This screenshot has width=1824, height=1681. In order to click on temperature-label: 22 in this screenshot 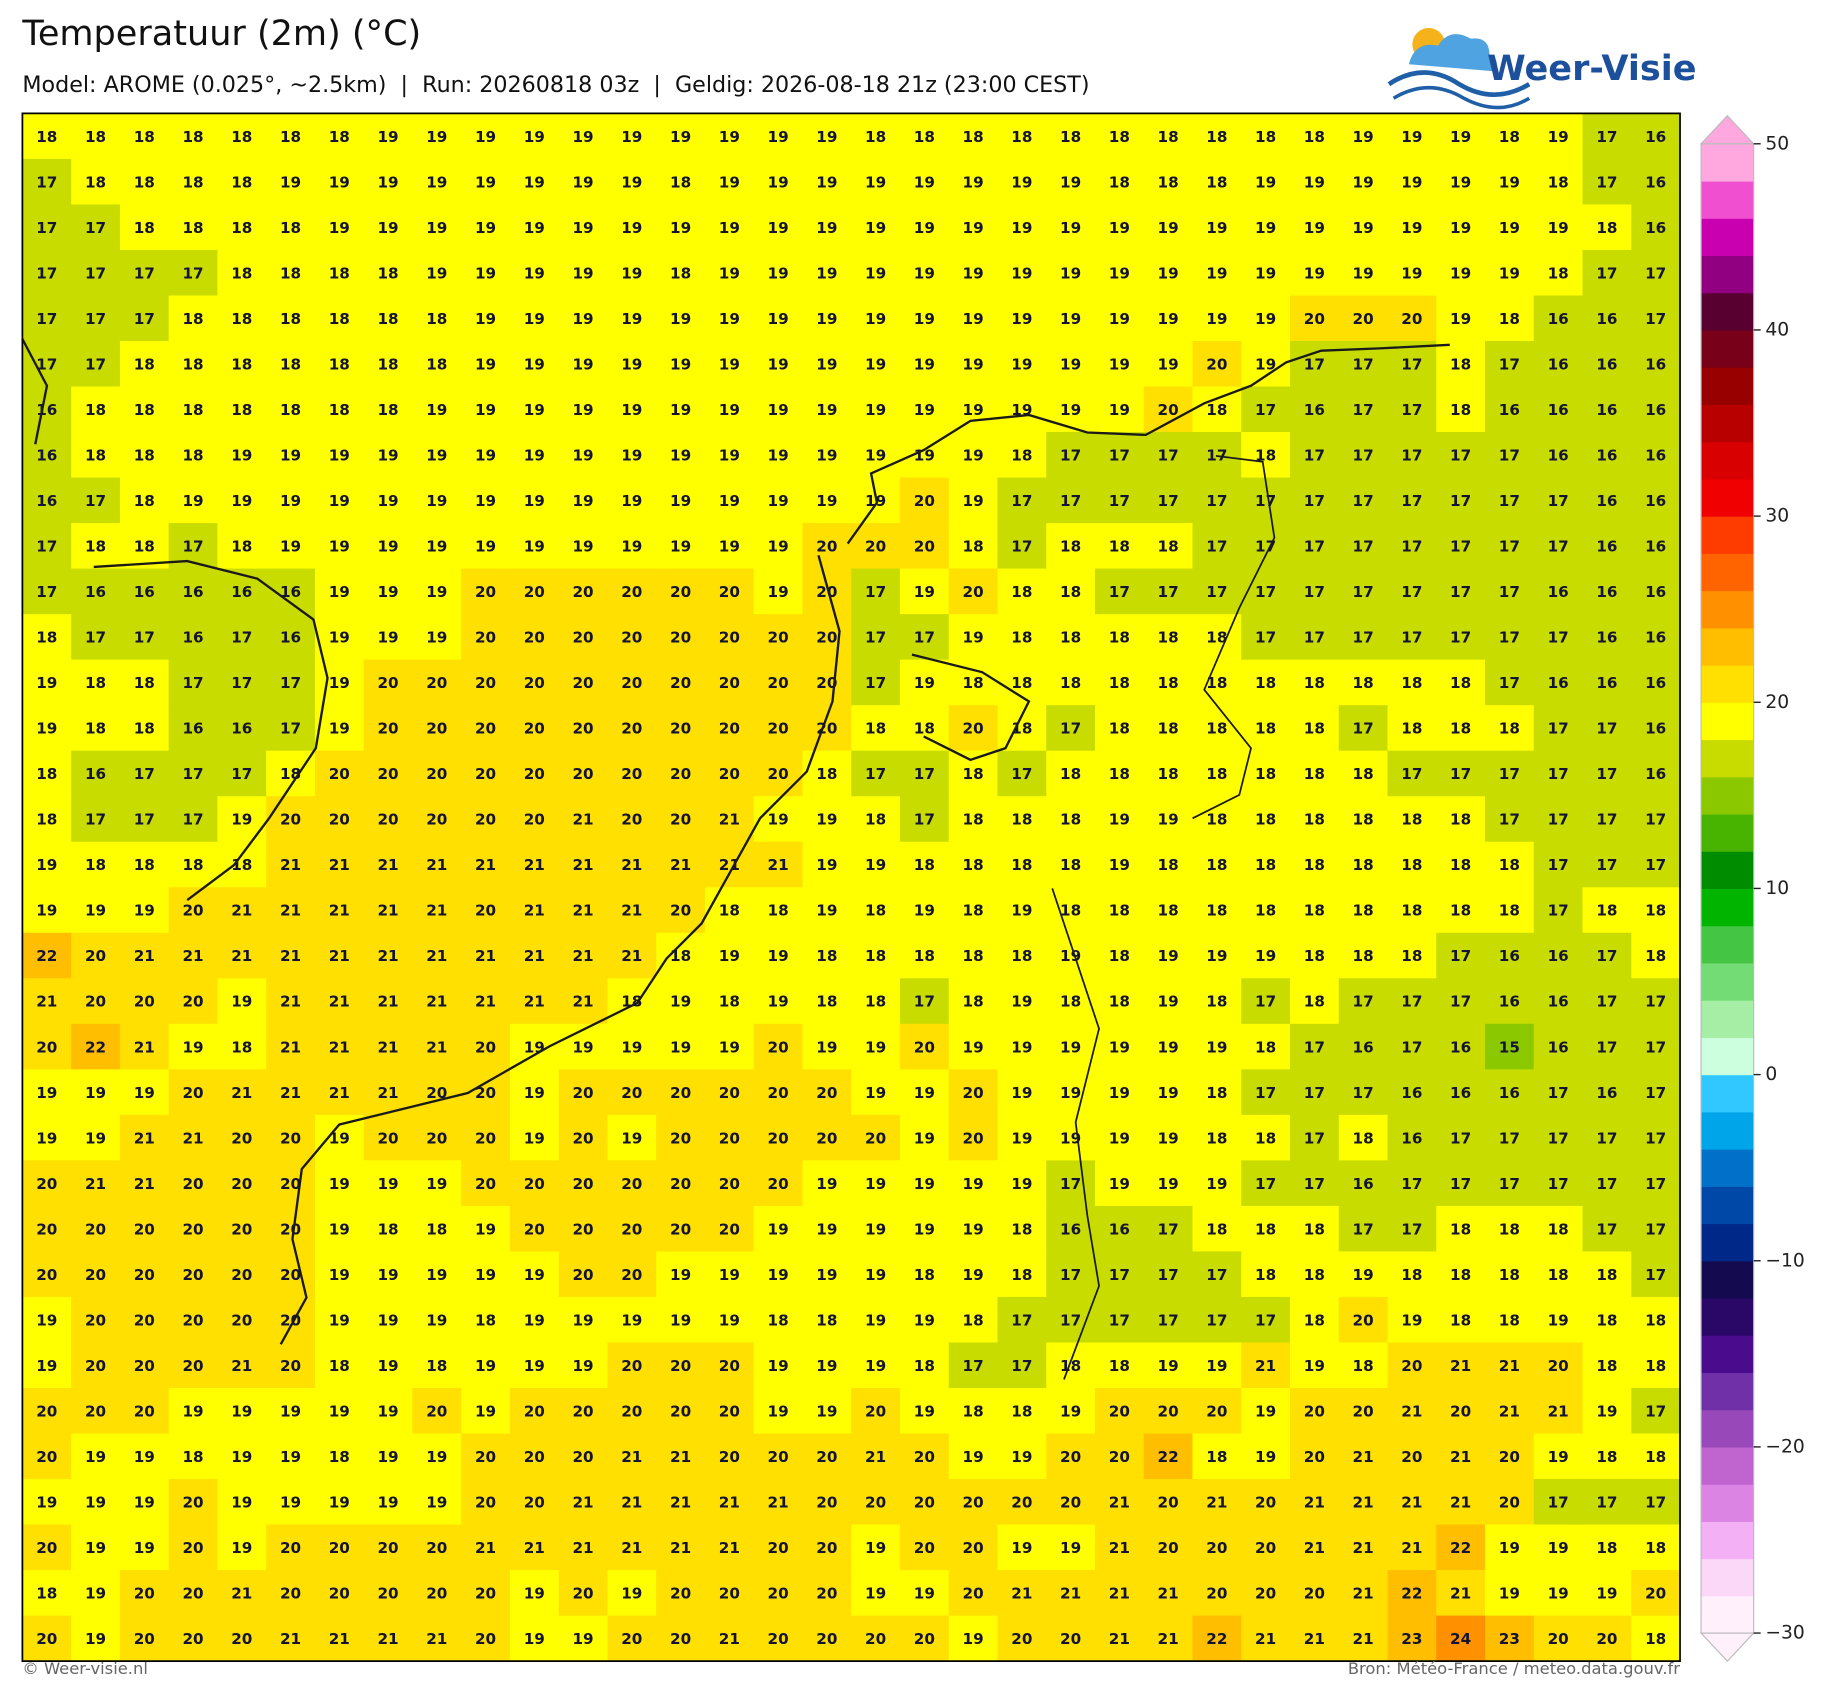, I will do `click(1411, 1594)`.